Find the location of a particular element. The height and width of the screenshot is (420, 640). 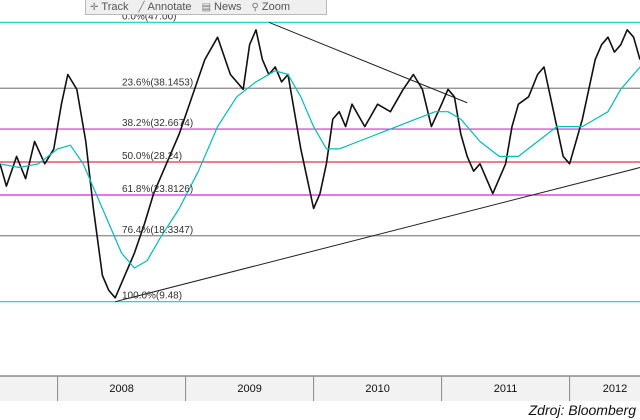

x-tick-label: 2009 is located at coordinates (249, 389).